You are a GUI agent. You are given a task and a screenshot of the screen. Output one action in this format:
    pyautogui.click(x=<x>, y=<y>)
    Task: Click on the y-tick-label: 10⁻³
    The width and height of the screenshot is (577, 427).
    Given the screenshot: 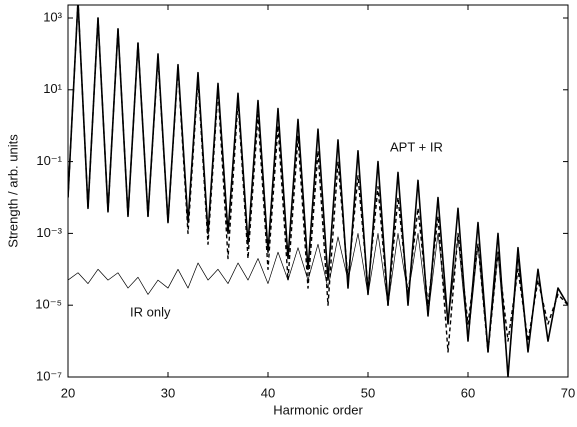 What is the action you would take?
    pyautogui.click(x=49, y=232)
    